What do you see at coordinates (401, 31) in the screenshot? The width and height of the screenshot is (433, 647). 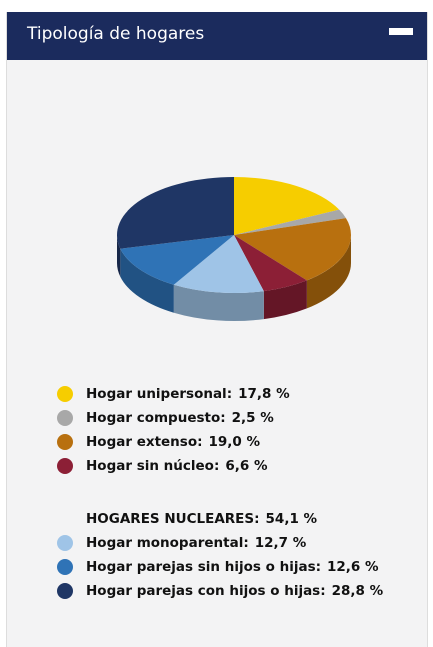 I see `minimize-button` at bounding box center [401, 31].